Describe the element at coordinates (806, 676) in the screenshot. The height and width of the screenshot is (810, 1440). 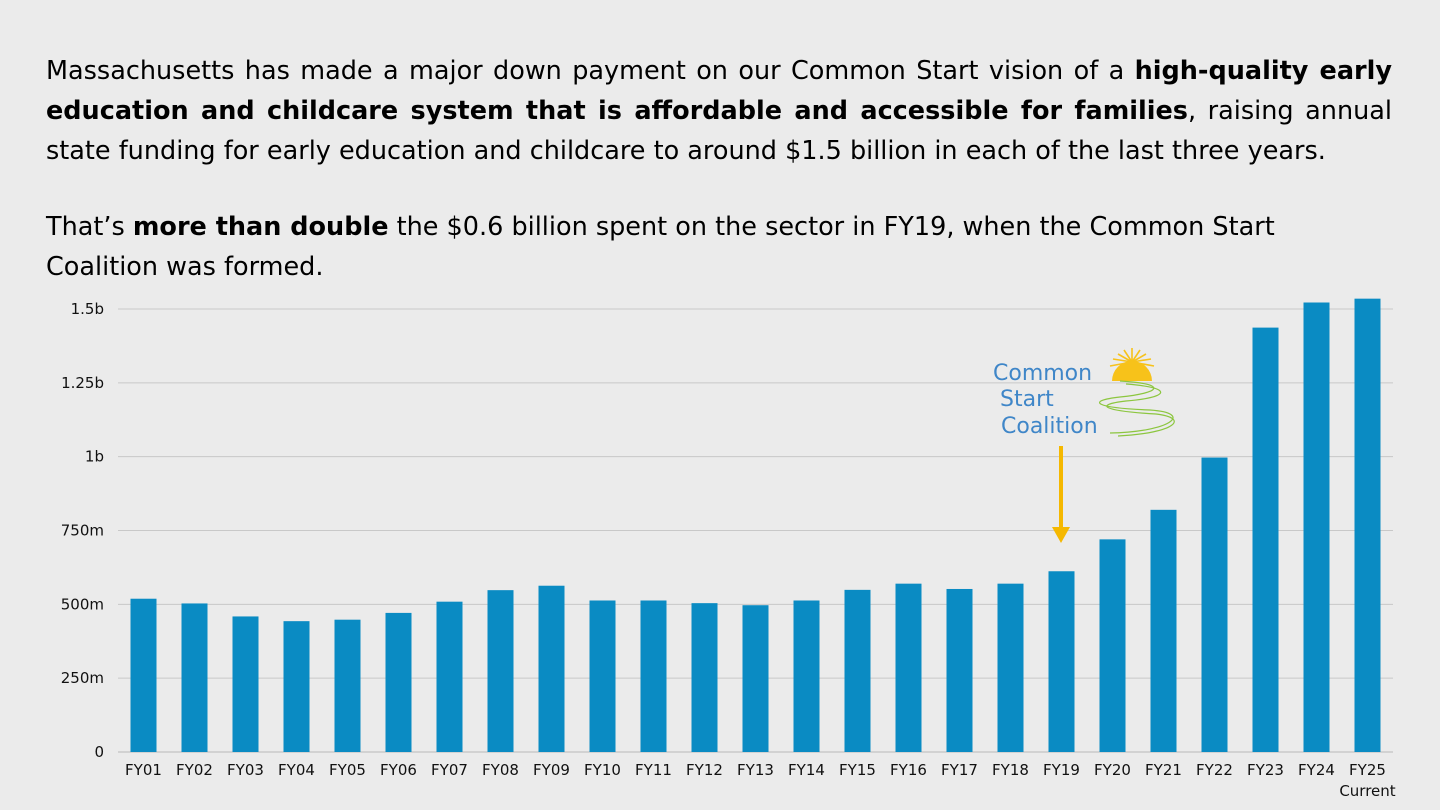
I see `bar-fy14` at that location.